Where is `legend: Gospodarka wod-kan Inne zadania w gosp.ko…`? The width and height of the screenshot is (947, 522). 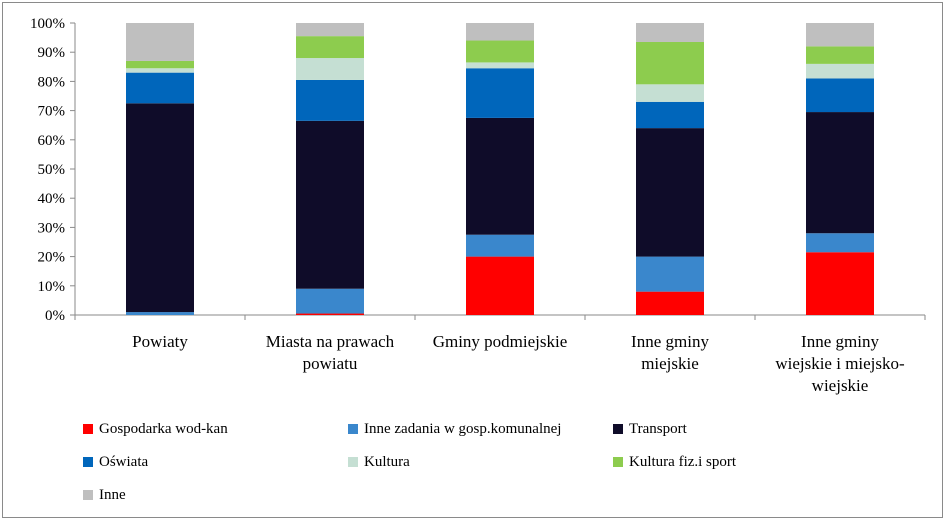
legend: Gospodarka wod-kan Inne zadania w gosp.ko… is located at coordinates (493, 462).